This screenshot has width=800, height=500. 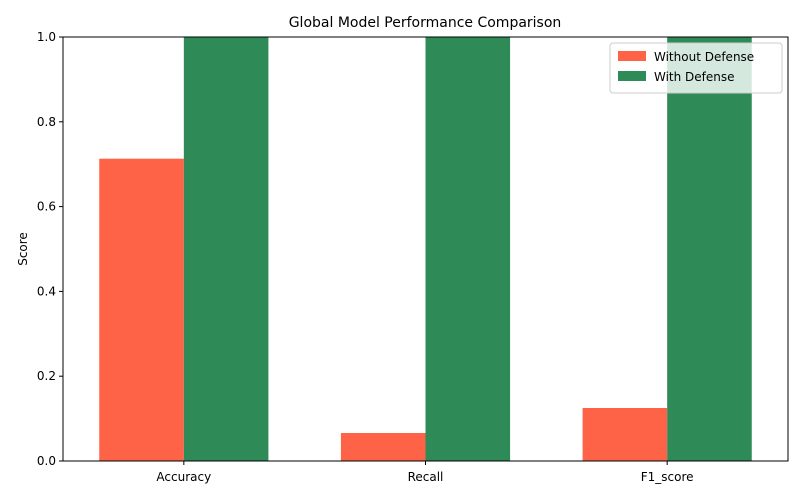 What do you see at coordinates (704, 57) in the screenshot?
I see `legend-label: Without Defense` at bounding box center [704, 57].